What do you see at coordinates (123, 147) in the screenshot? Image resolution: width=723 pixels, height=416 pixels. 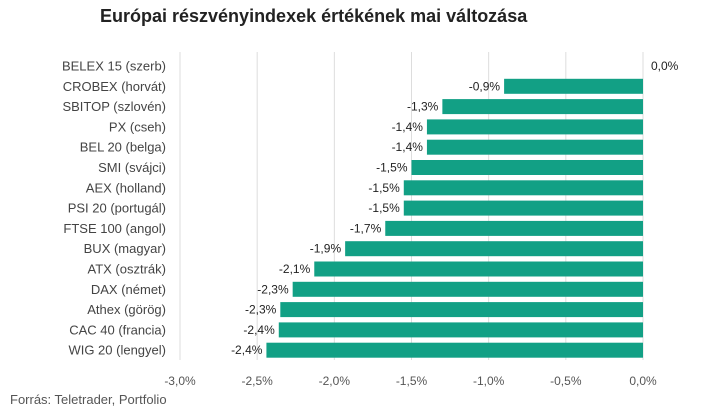 I see `category-label: BEL 20 (belga)` at bounding box center [123, 147].